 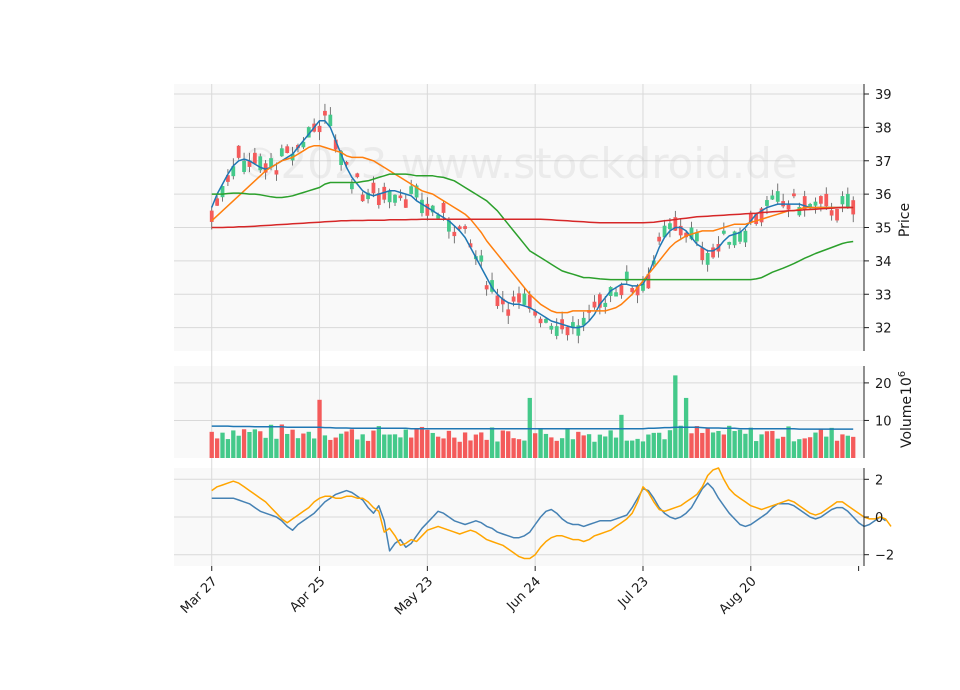 I want to click on ma_200-line, so click(x=532, y=217).